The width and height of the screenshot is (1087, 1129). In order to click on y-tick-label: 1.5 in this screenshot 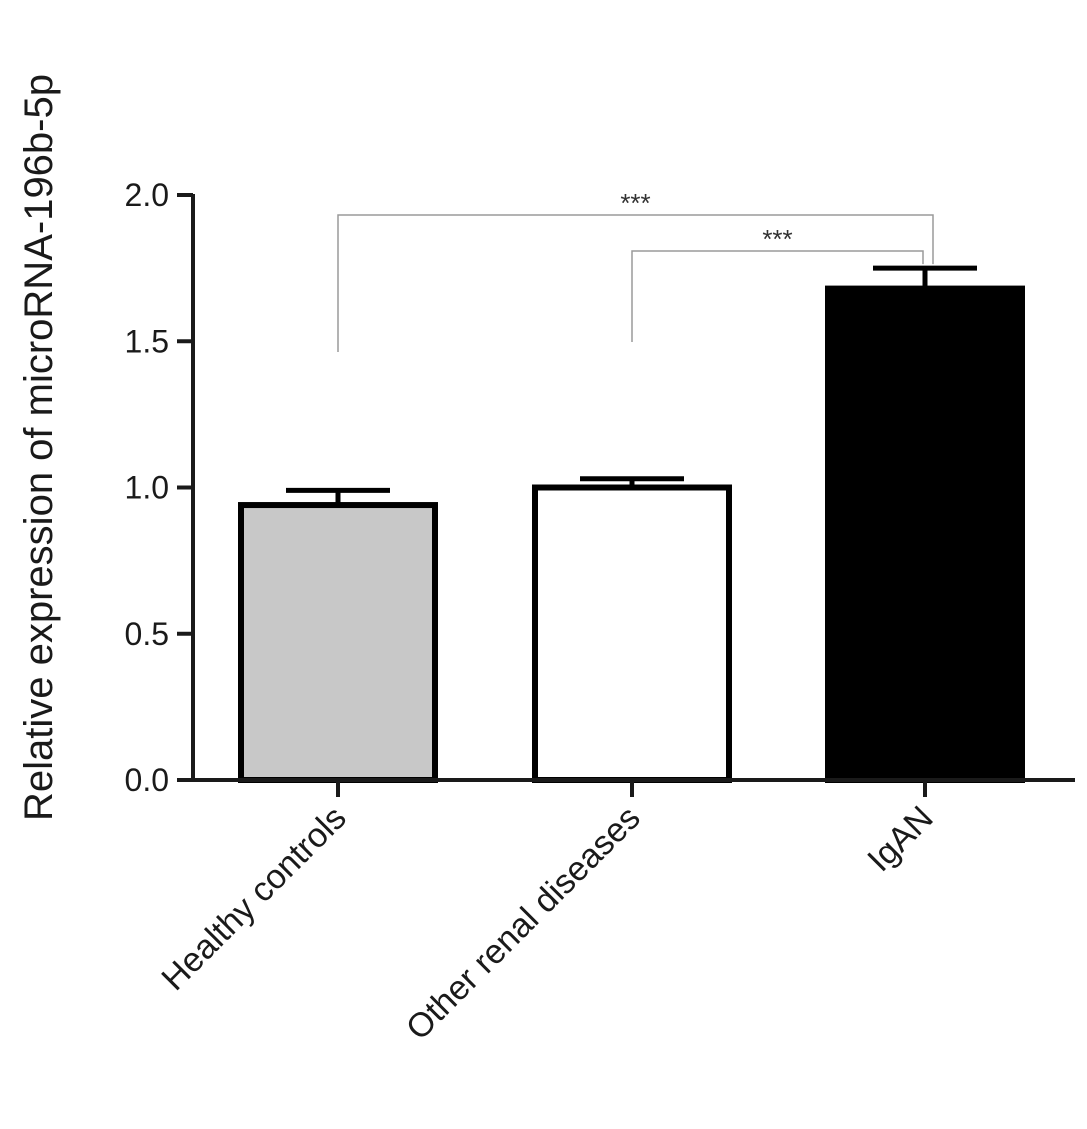, I will do `click(147, 341)`.